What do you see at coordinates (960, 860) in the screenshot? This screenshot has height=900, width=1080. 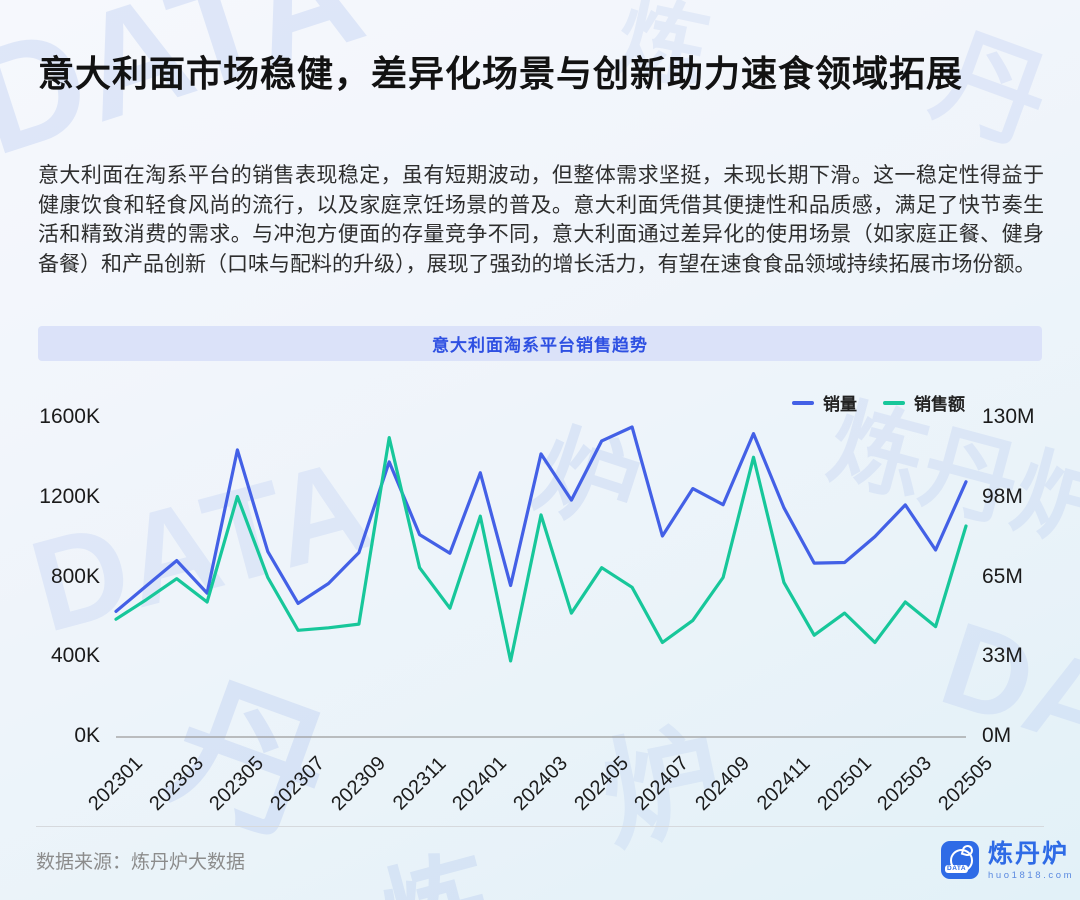 I see `liandanlu-logo-icon: DATA` at bounding box center [960, 860].